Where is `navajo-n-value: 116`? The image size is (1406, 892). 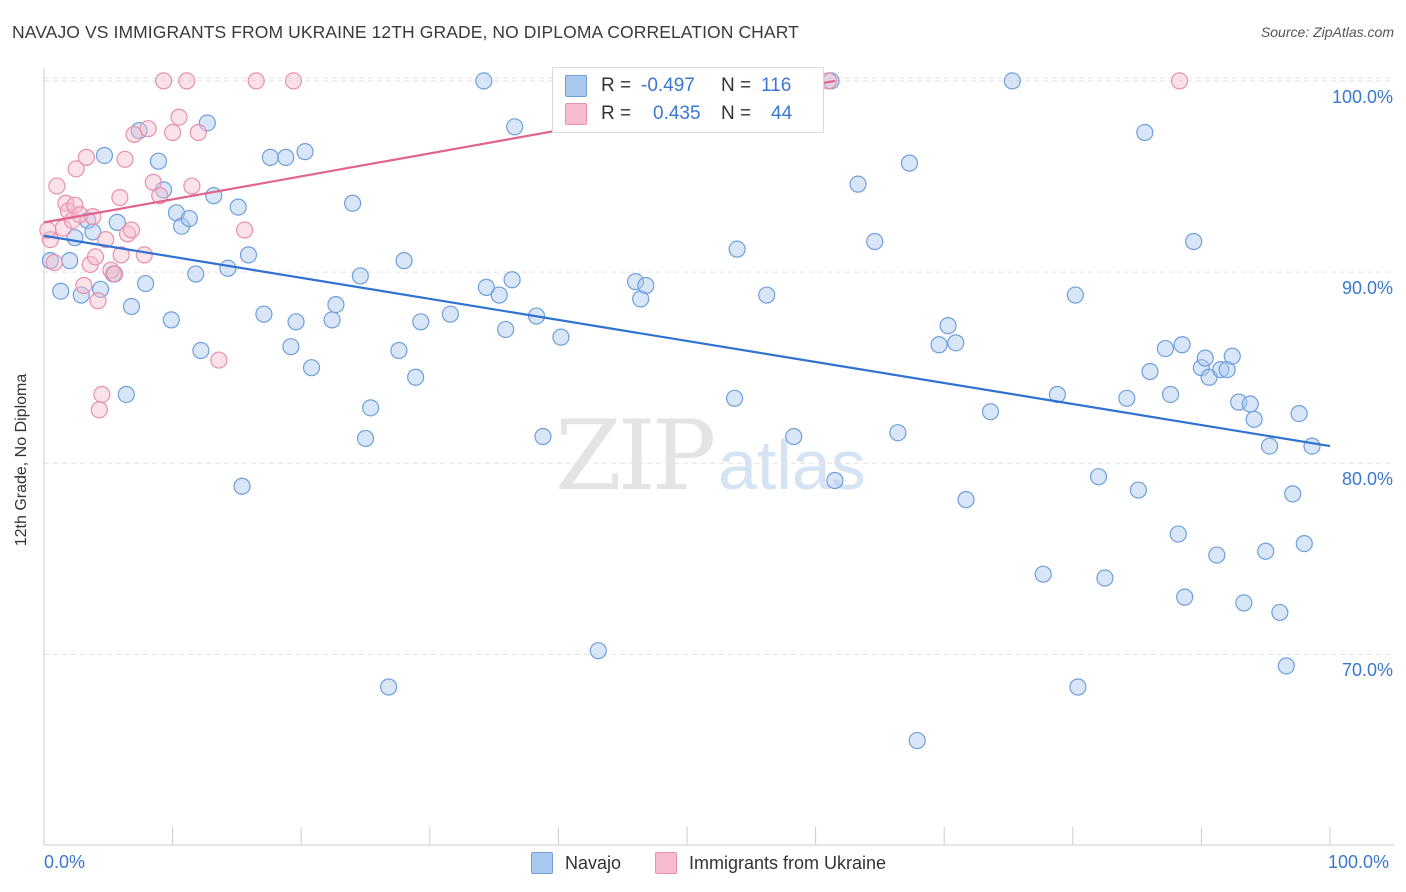 navajo-n-value: 116 is located at coordinates (776, 85).